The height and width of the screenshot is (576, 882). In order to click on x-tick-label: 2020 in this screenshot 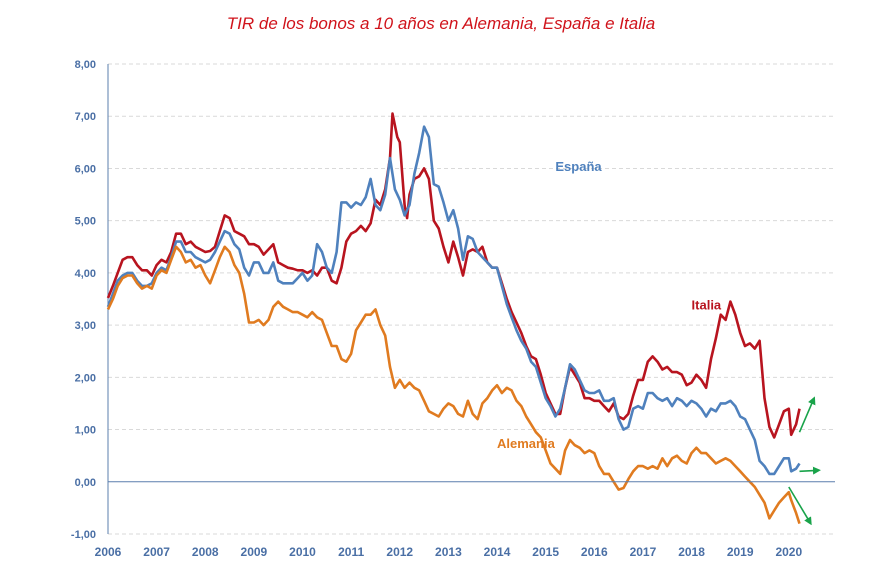, I will do `click(788, 552)`.